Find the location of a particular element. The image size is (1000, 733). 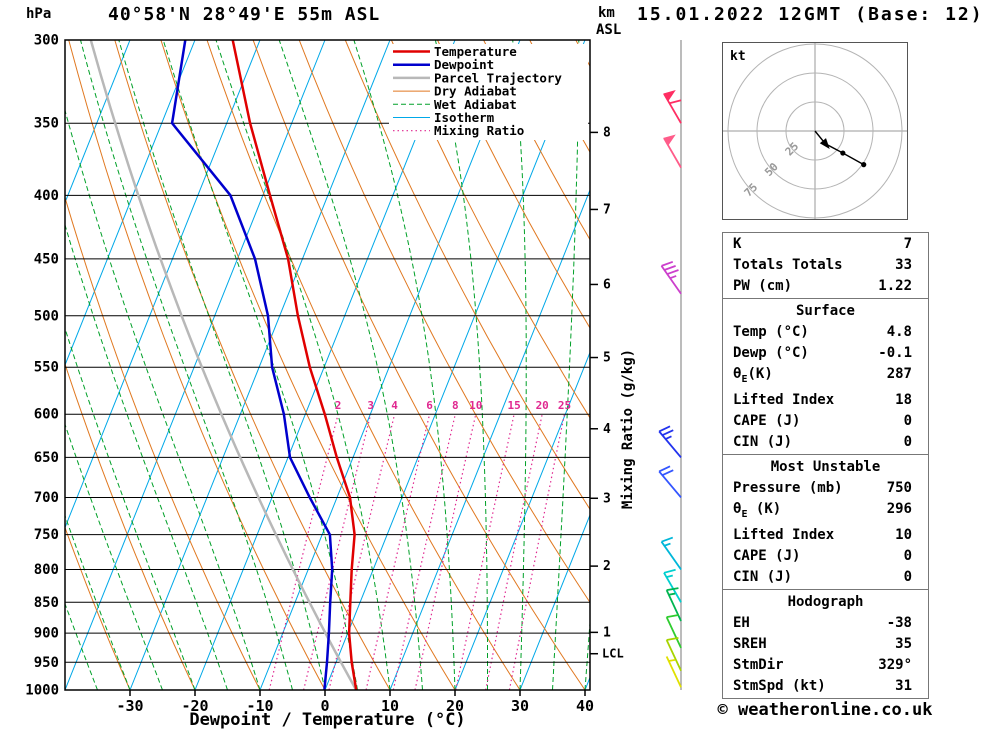

legend-label: Isotherm is located at coordinates (464, 117).